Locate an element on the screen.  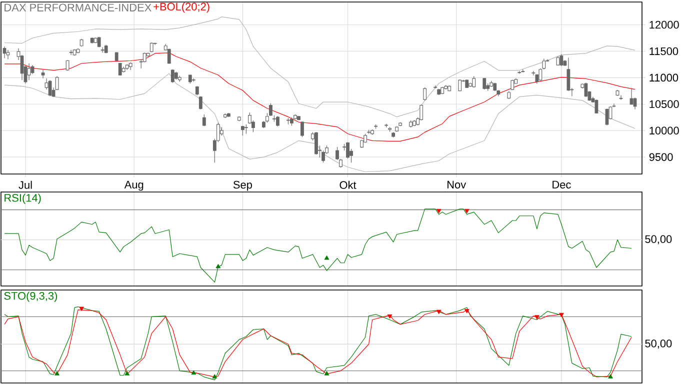
text: +BOL(20;2) is located at coordinates (182, 7).